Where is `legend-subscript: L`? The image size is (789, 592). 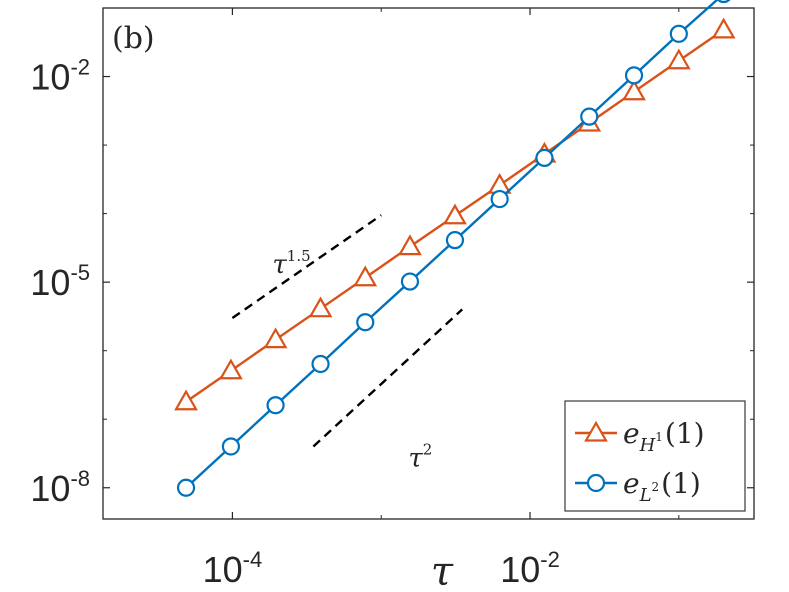
legend-subscript: L is located at coordinates (645, 495).